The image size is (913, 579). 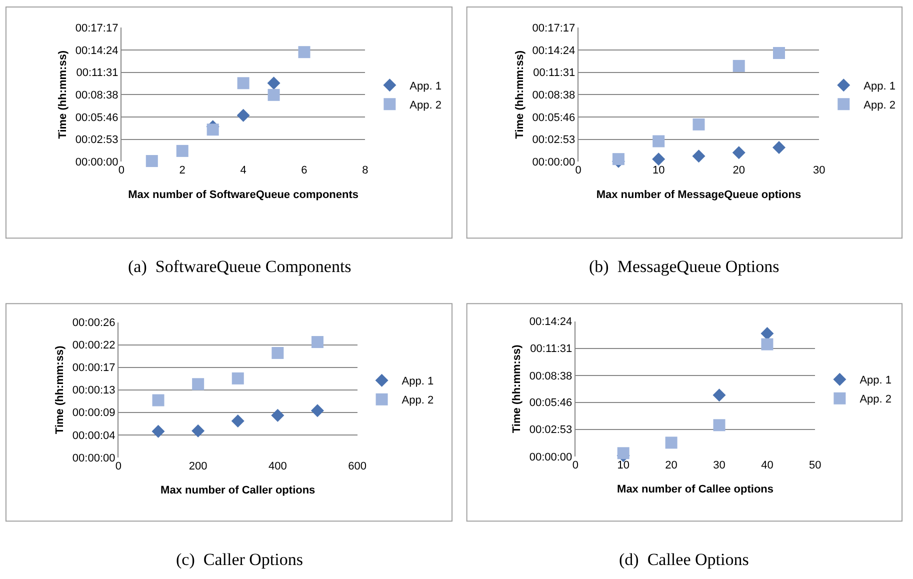 I want to click on text: (d) Callee Options, so click(x=684, y=559).